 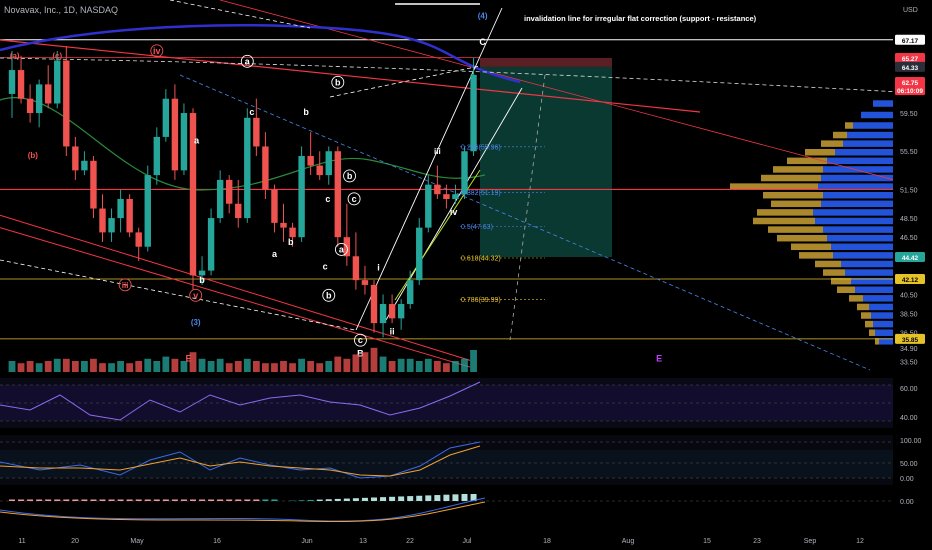 What do you see at coordinates (437, 151) in the screenshot?
I see `wave-label: iii` at bounding box center [437, 151].